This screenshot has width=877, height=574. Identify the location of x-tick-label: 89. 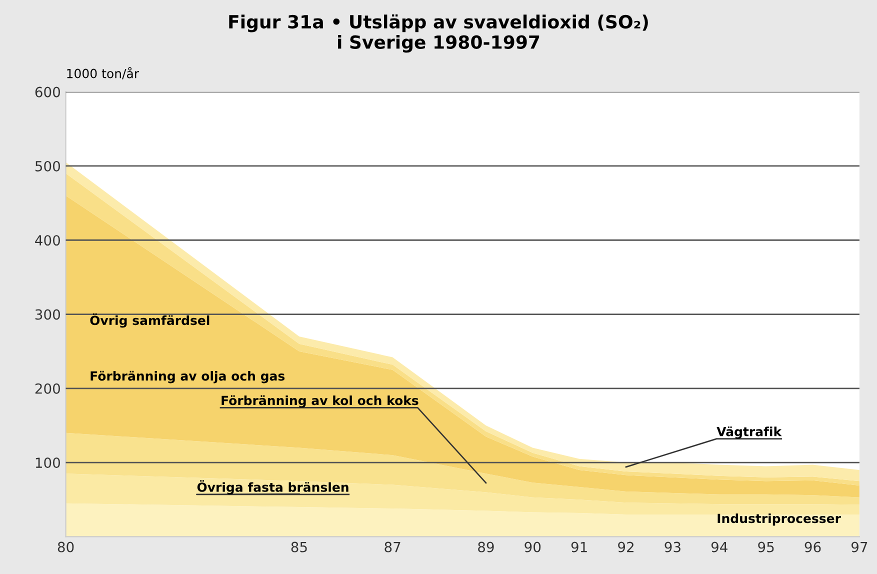
(486, 547).